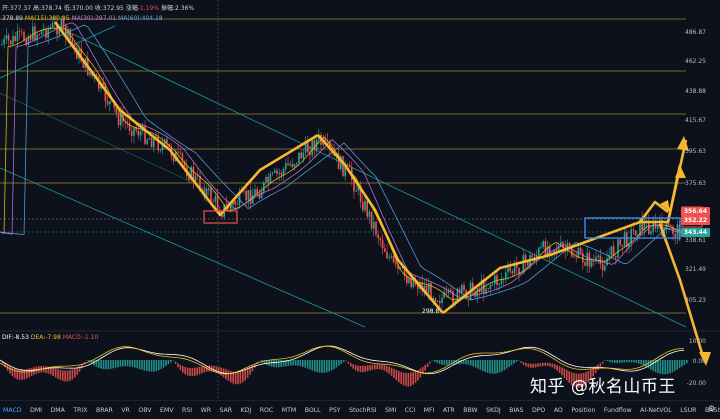 Image resolution: width=720 pixels, height=419 pixels. Describe the element at coordinates (470, 410) in the screenshot. I see `indicator-tab-bbw: BBW` at that location.